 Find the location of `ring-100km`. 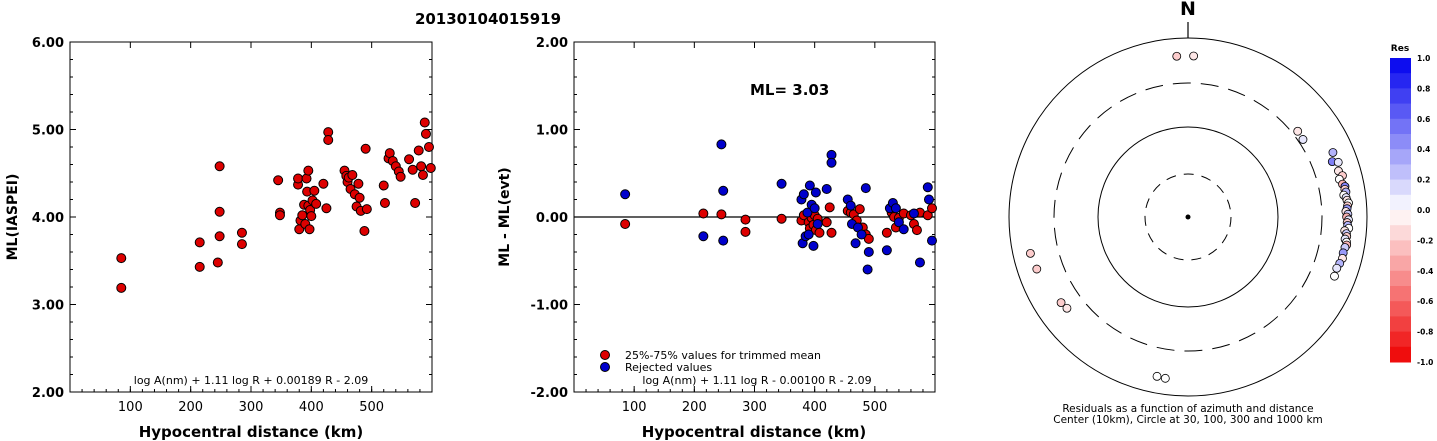

ring-100km is located at coordinates (1188, 217).